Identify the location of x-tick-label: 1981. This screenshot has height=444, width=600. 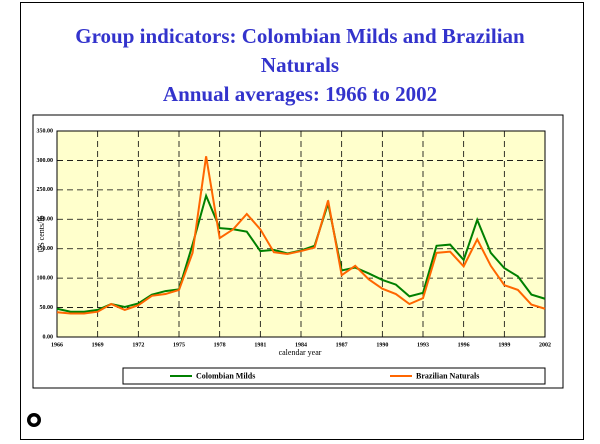
(260, 345).